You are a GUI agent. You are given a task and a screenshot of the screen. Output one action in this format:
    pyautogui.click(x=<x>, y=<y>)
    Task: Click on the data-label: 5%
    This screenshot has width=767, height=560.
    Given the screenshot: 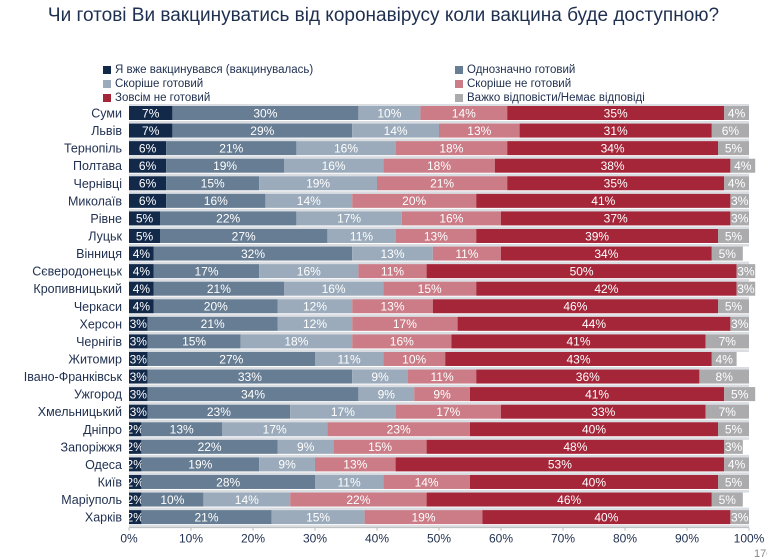 What is the action you would take?
    pyautogui.click(x=734, y=236)
    